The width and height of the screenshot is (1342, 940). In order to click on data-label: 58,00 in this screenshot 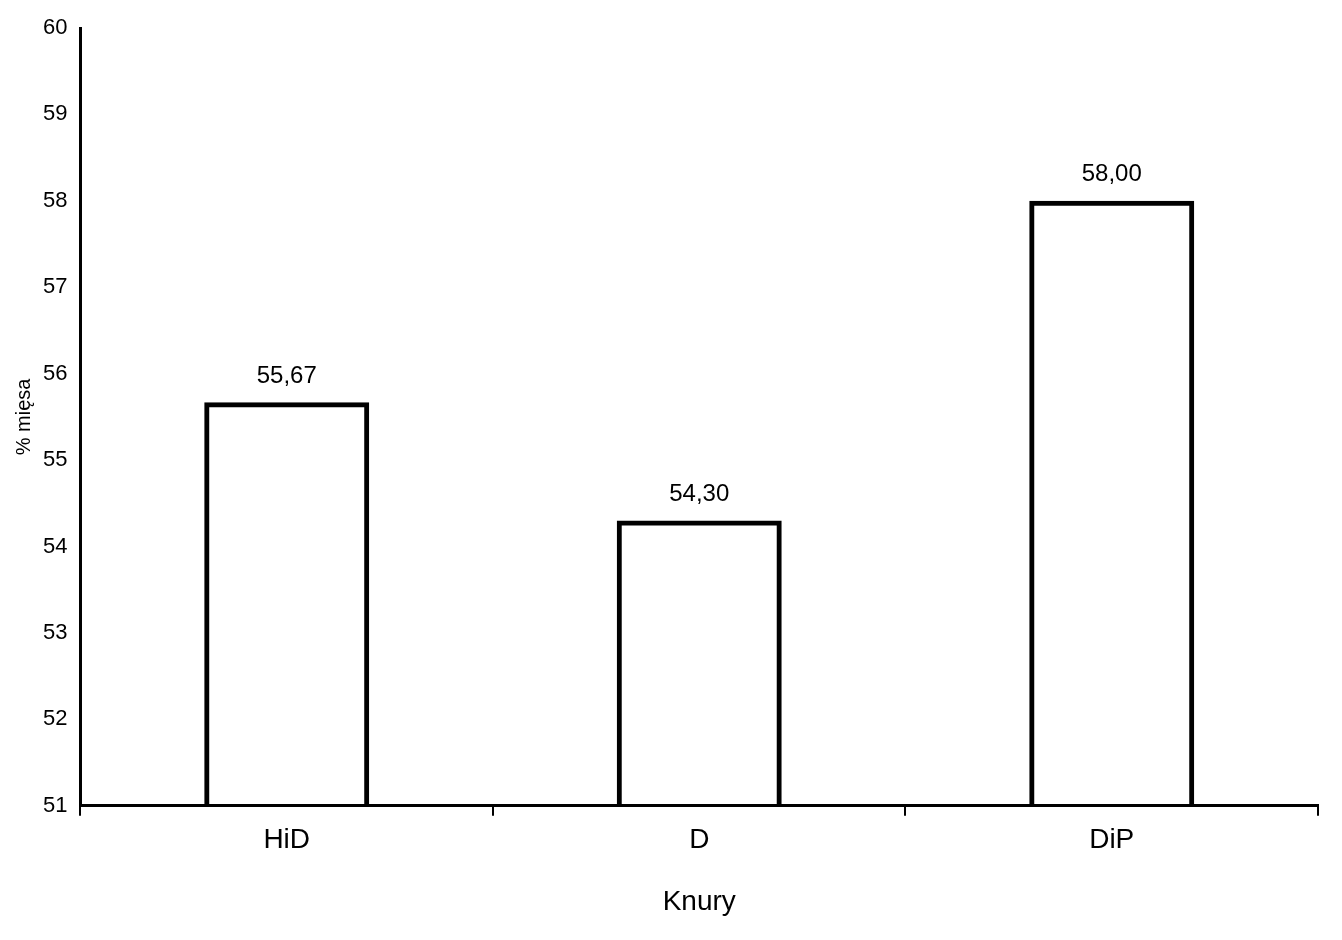, I will do `click(1111, 173)`.